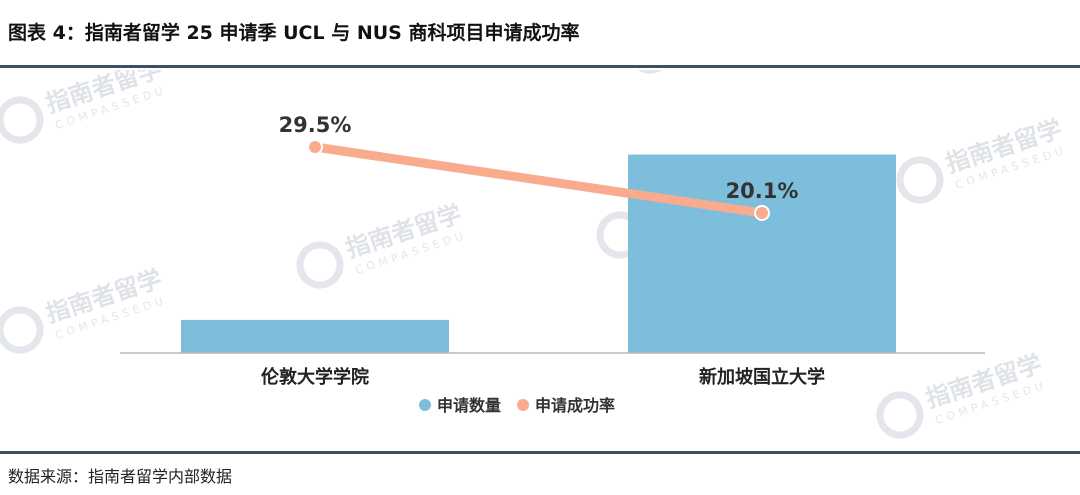  Describe the element at coordinates (543, 377) in the screenshot. I see `category-labels: 伦敦大学学院 新加坡国立大学` at that location.